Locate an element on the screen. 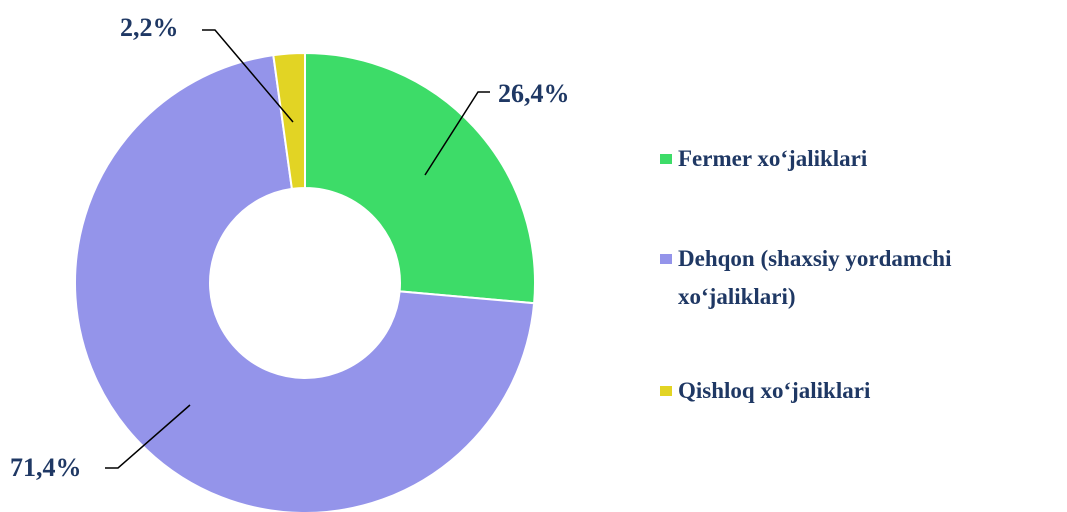 The width and height of the screenshot is (1067, 512). legend-label: Dehqon (shaxsiy yordamchi xo‘jaliklari) is located at coordinates (815, 277).